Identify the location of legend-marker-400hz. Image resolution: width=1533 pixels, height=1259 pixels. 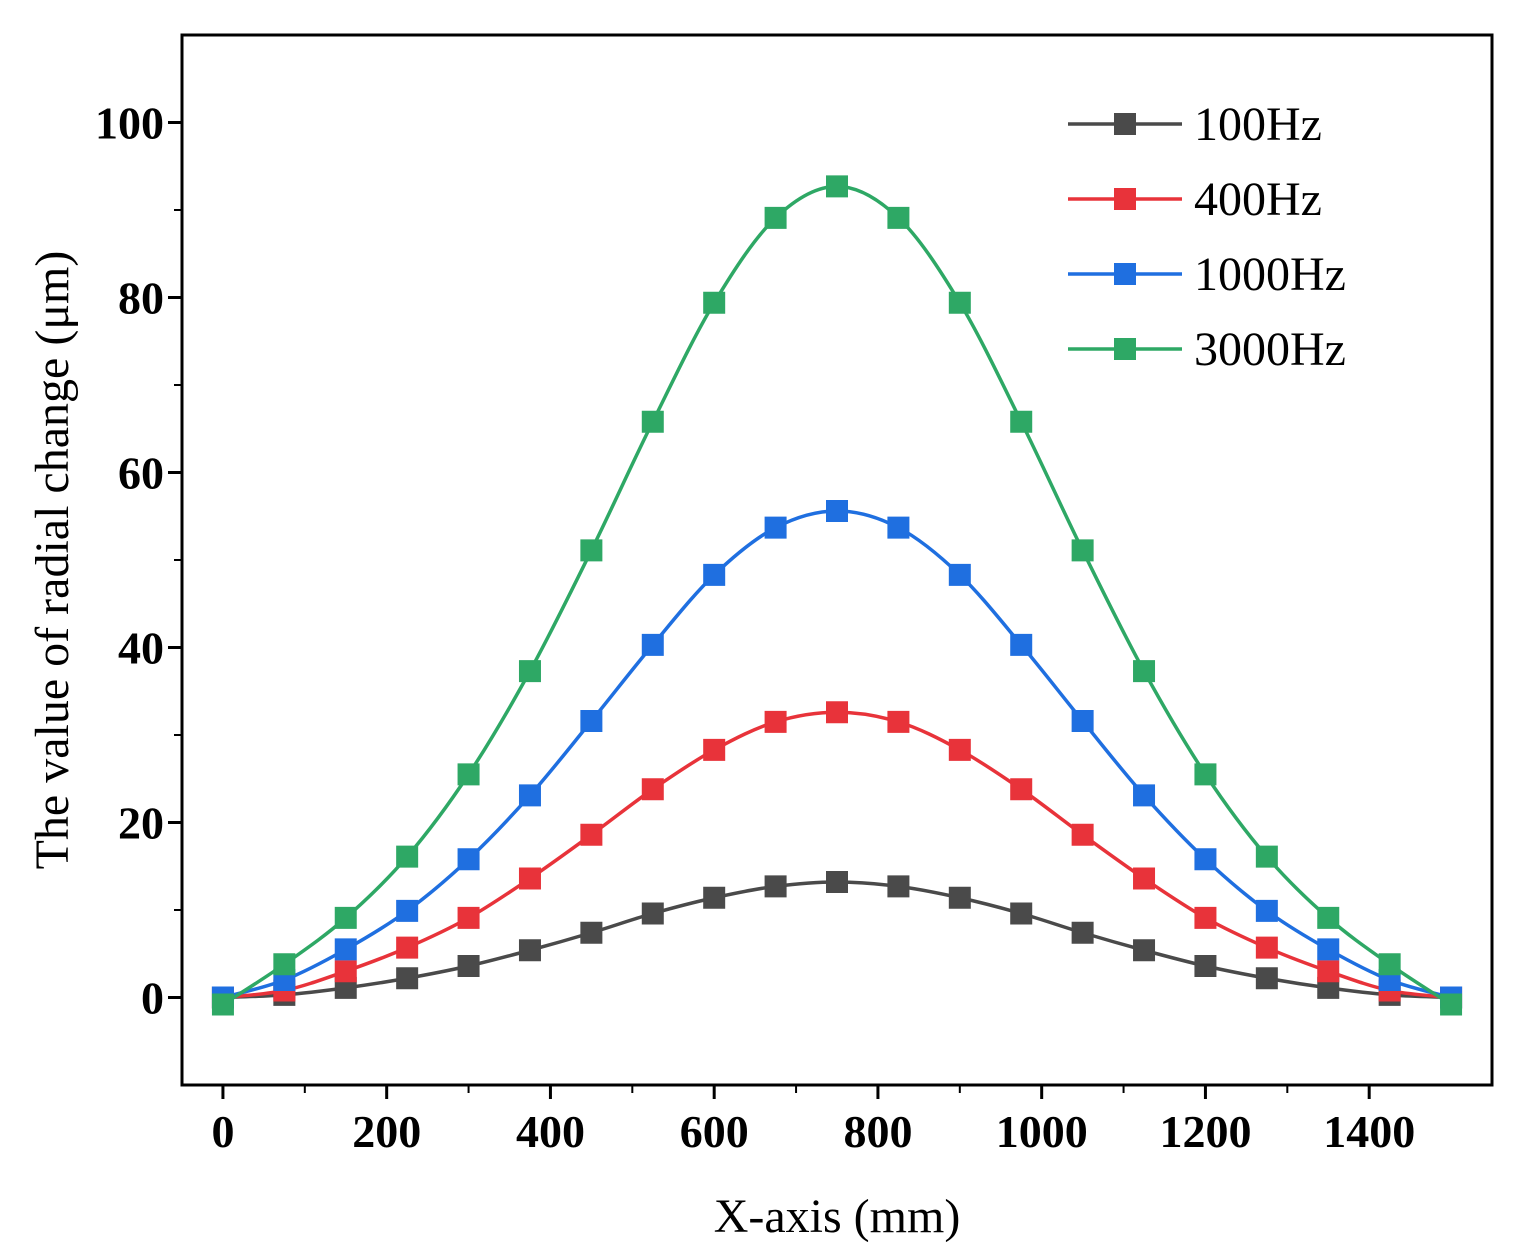
(1125, 199).